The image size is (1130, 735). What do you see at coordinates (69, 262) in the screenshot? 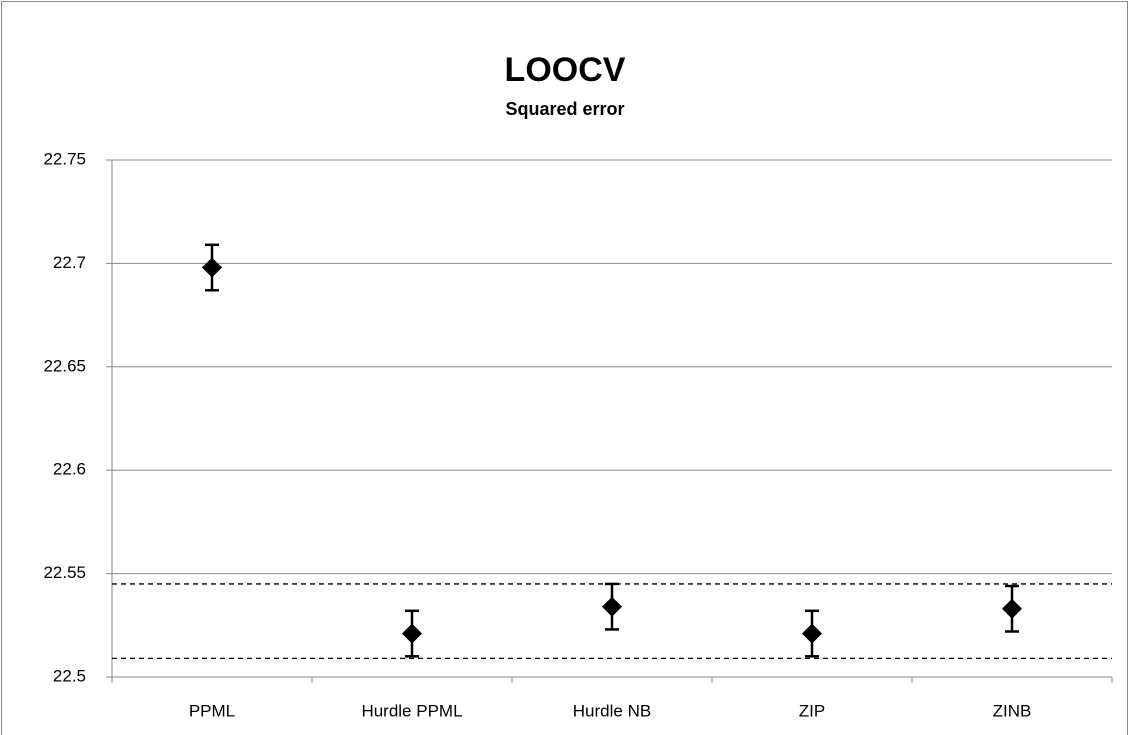
I see `y-tick-label: 22.7` at bounding box center [69, 262].